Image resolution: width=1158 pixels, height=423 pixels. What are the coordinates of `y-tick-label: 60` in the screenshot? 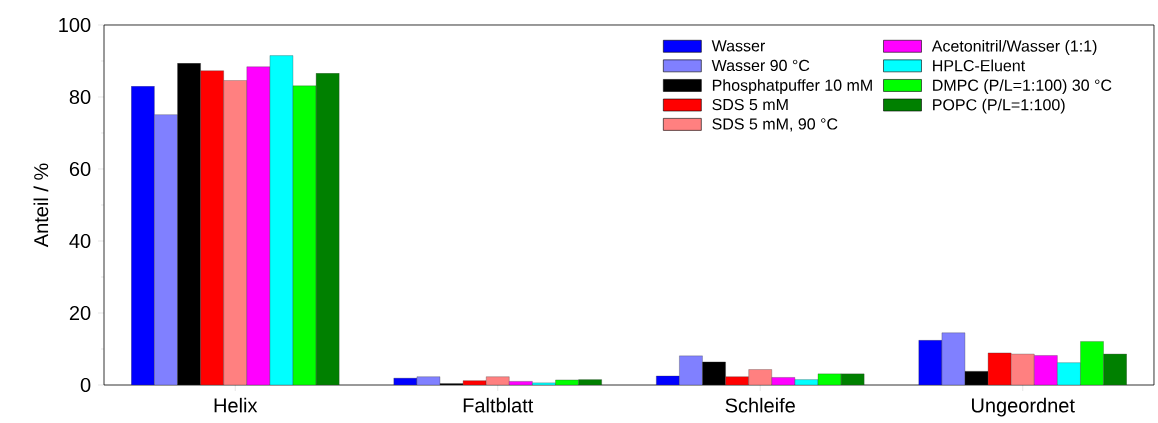 It's located at (80, 169).